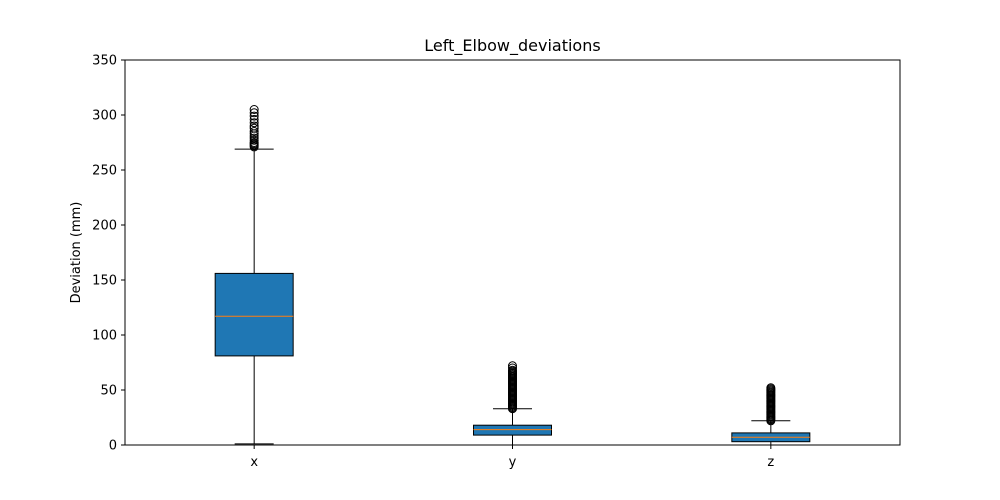 Image resolution: width=1000 pixels, height=500 pixels. What do you see at coordinates (513, 462) in the screenshot?
I see `x-tick-label: y` at bounding box center [513, 462].